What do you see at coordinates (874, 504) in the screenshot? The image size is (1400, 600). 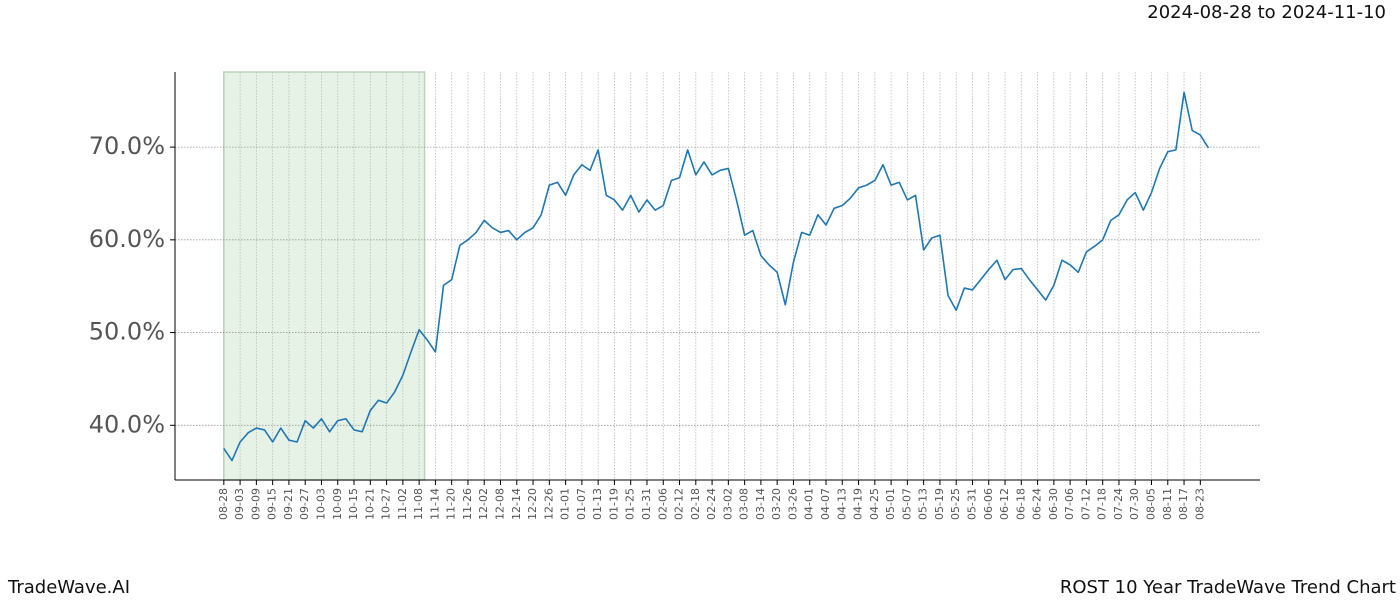 I see `x-tick-label: 04-25` at bounding box center [874, 504].